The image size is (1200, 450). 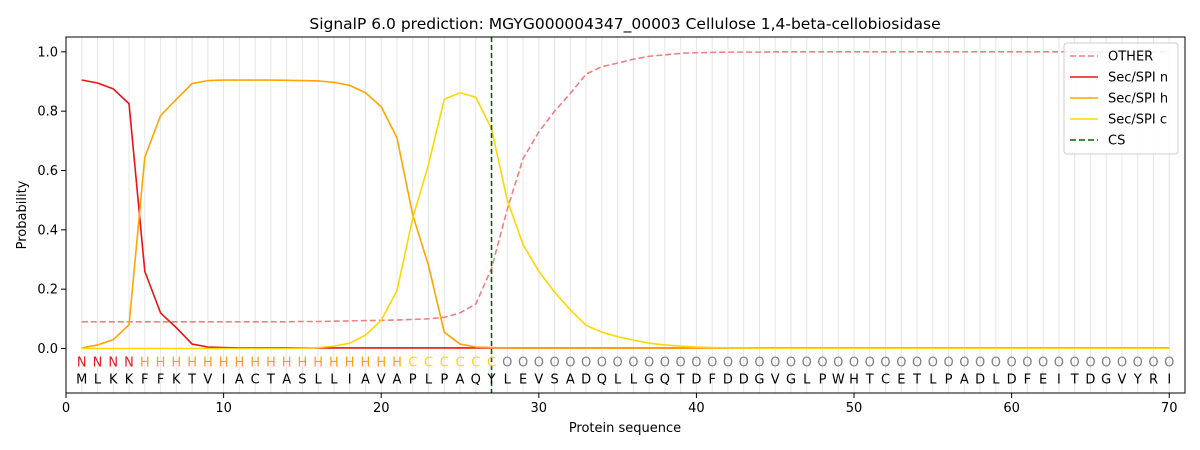 What do you see at coordinates (620, 404) in the screenshot?
I see `x-axis-ticks: 0 10 20 30 40 50 60 70` at bounding box center [620, 404].